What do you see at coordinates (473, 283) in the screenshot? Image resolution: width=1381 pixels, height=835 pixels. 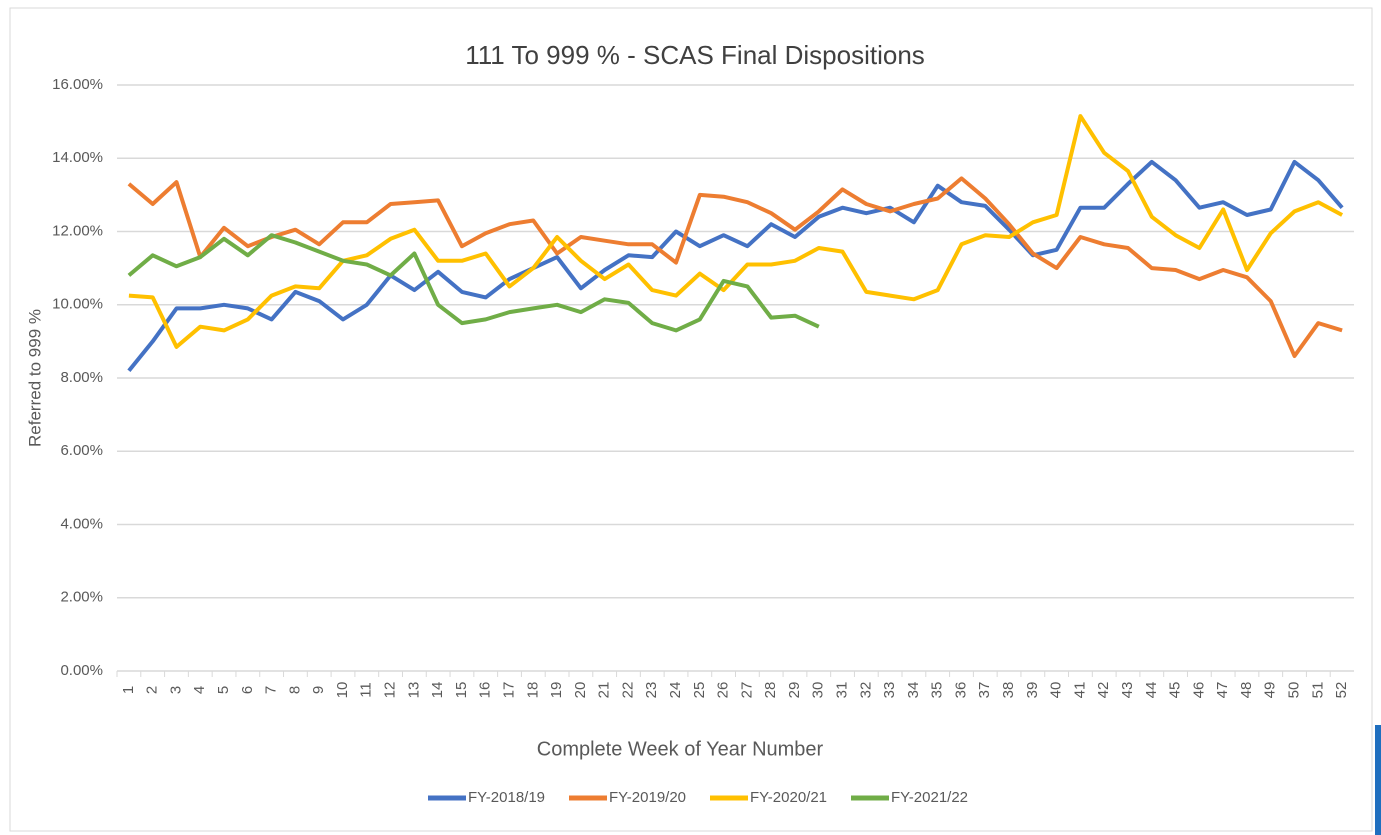 I see `series-line` at bounding box center [473, 283].